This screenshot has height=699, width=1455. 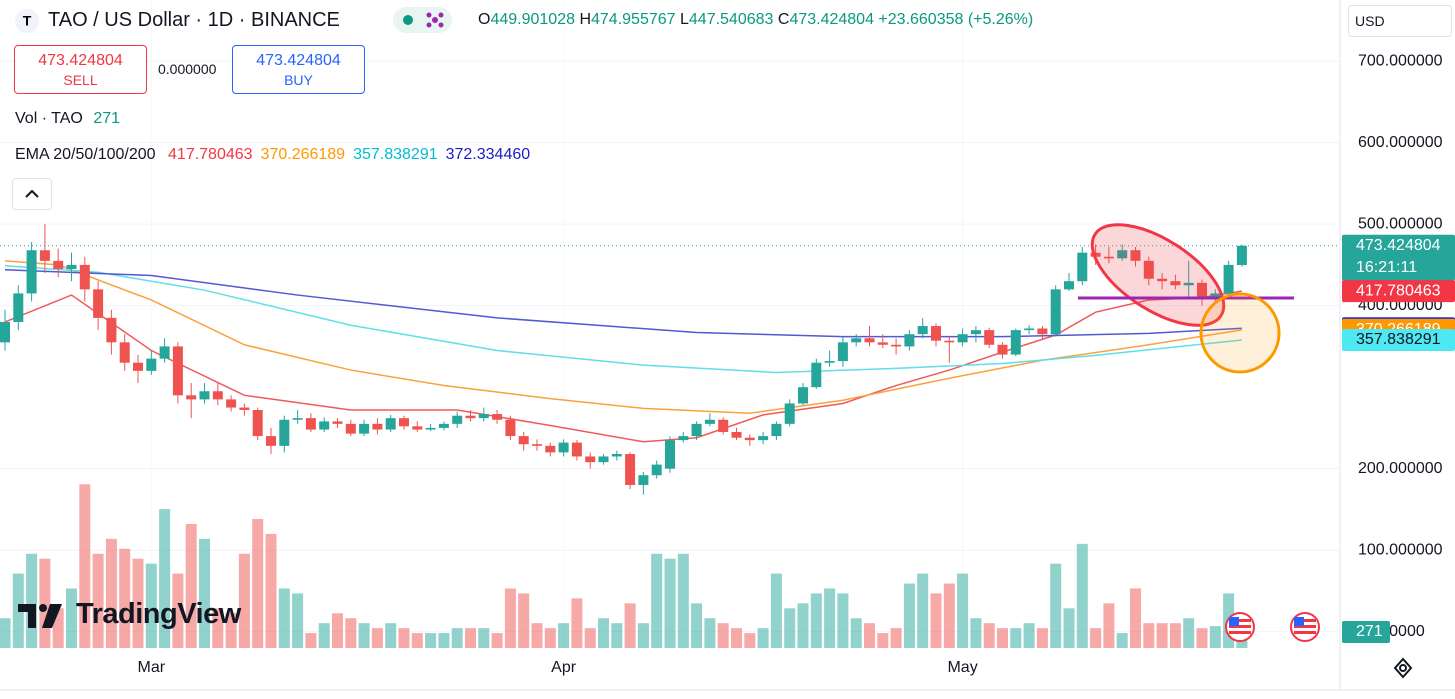 What do you see at coordinates (298, 69) in the screenshot?
I see `buy-button: 473.424804 BUY` at bounding box center [298, 69].